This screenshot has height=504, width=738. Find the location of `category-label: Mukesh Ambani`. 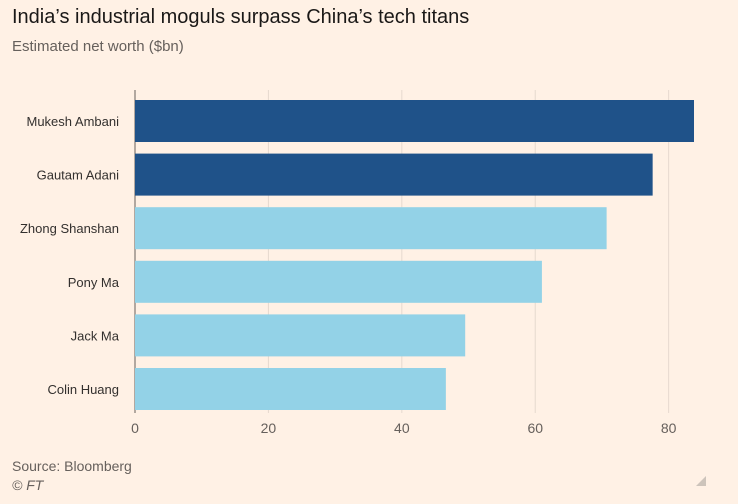

category-label: Mukesh Ambani is located at coordinates (73, 121).